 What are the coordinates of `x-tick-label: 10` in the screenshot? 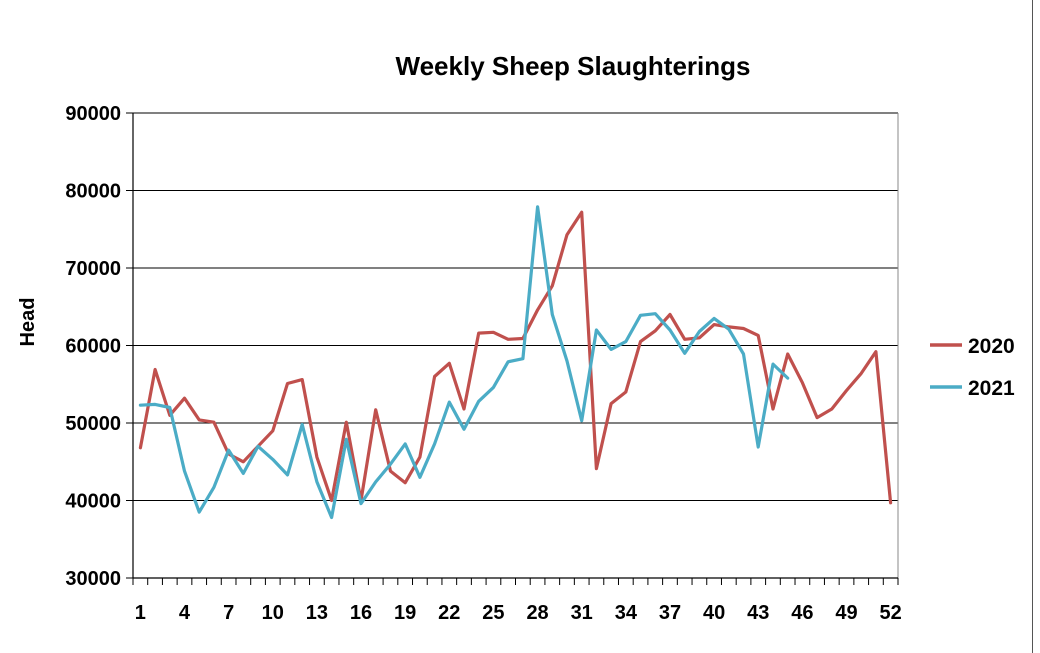 It's located at (273, 613).